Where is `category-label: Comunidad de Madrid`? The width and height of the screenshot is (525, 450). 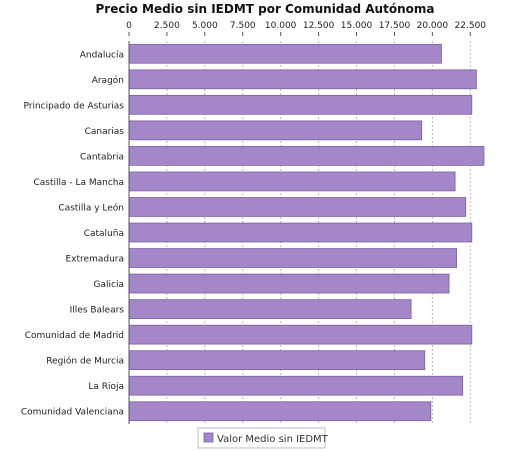
category-label: Comunidad de Madrid is located at coordinates (74, 336).